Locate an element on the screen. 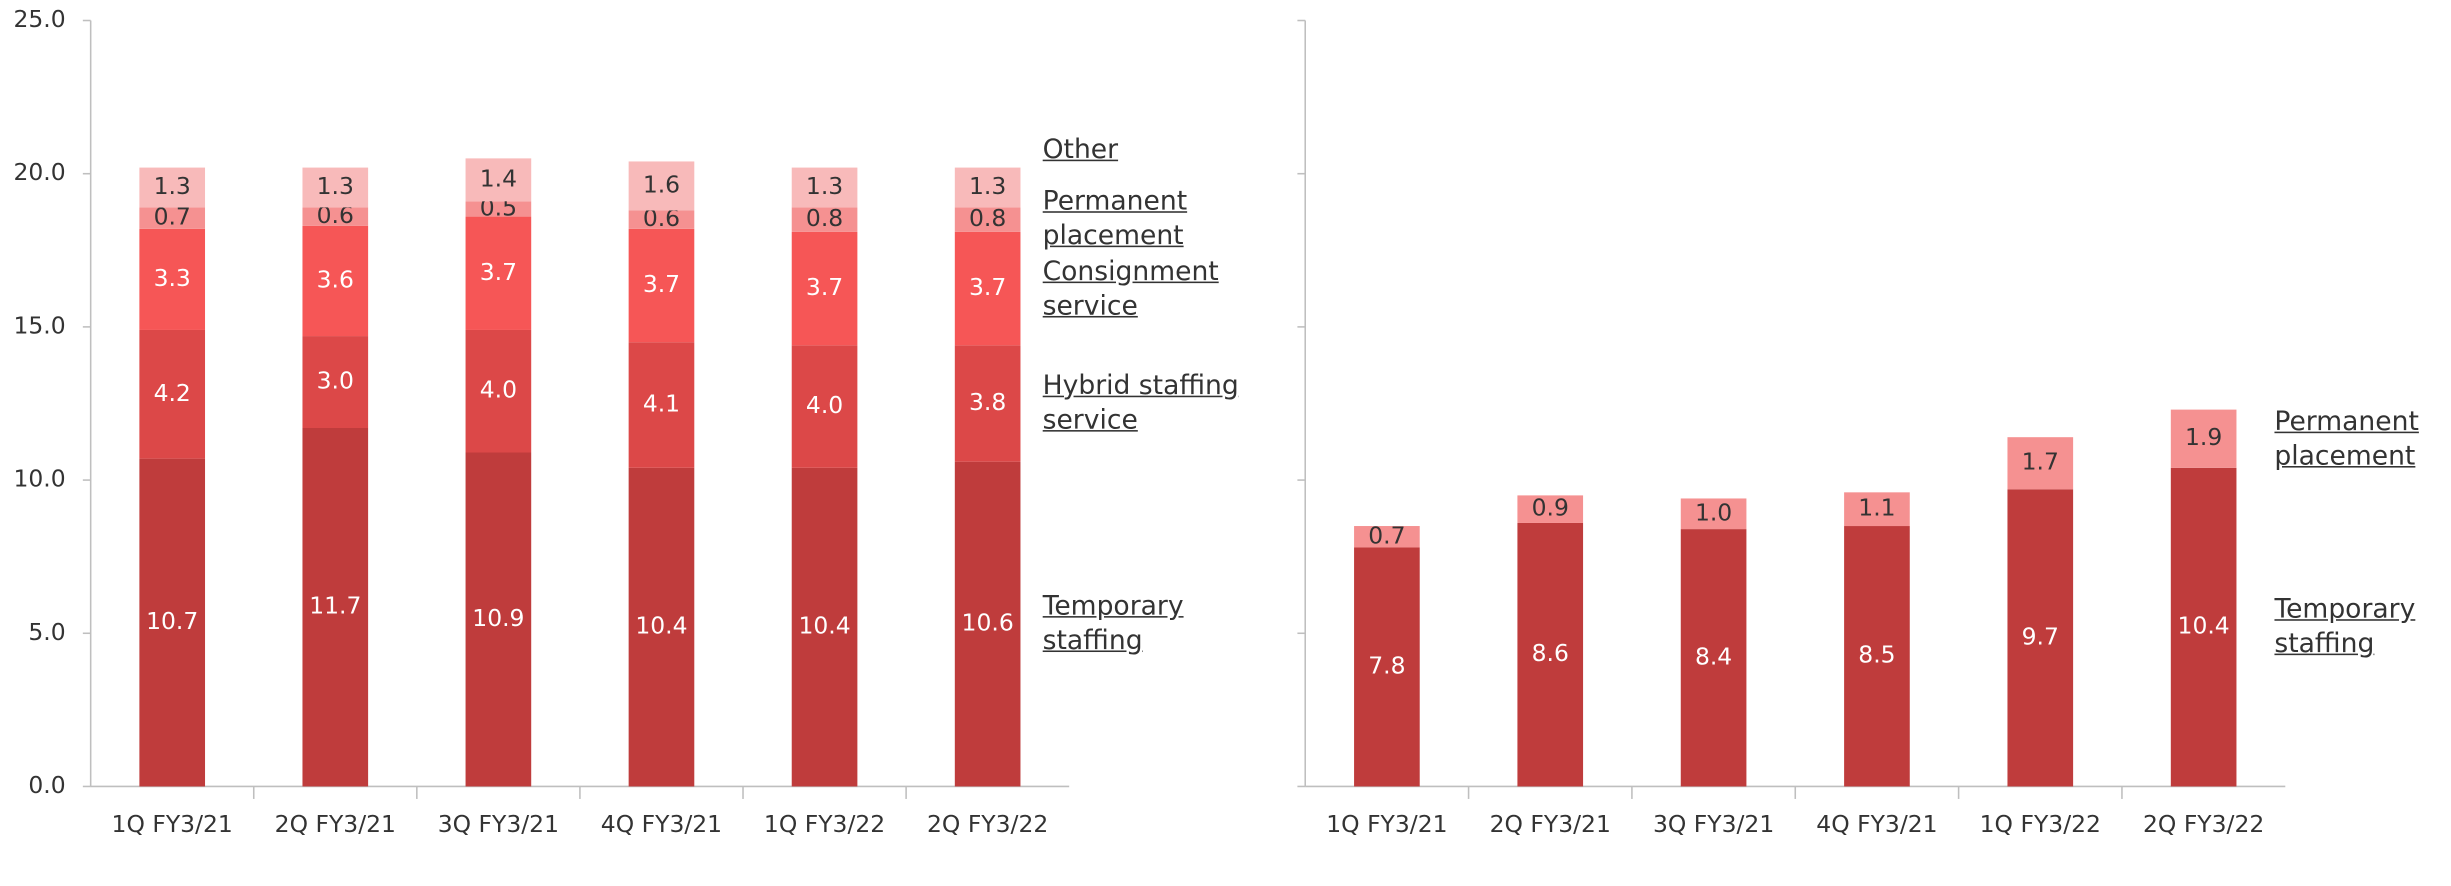 The image size is (2451, 886). data-label: 4.2 is located at coordinates (172, 393).